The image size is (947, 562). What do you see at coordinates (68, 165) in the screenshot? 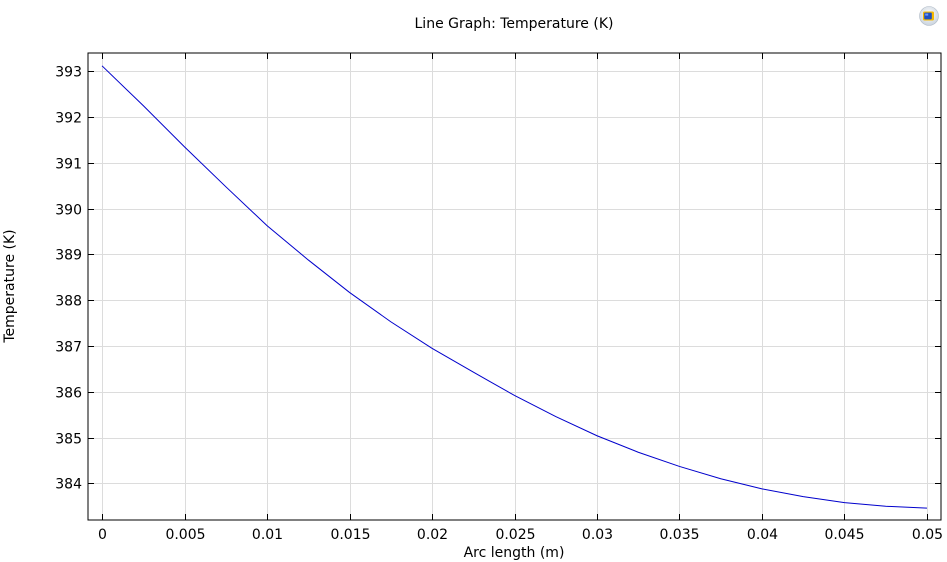
I see `y-tick-label: 391` at bounding box center [68, 165].